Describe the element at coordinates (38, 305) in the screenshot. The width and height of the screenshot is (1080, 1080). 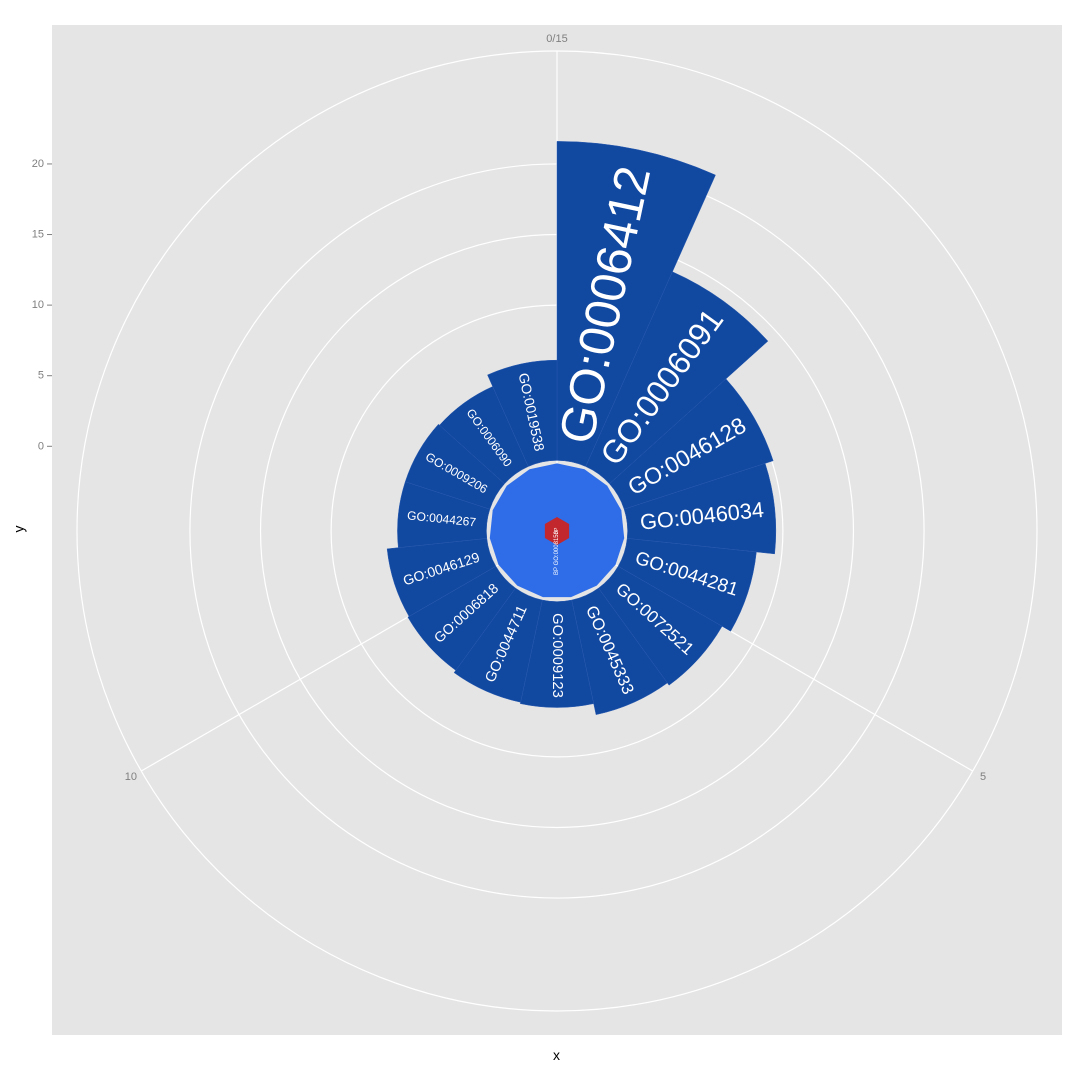
I see `y-tick-label: 10` at that location.